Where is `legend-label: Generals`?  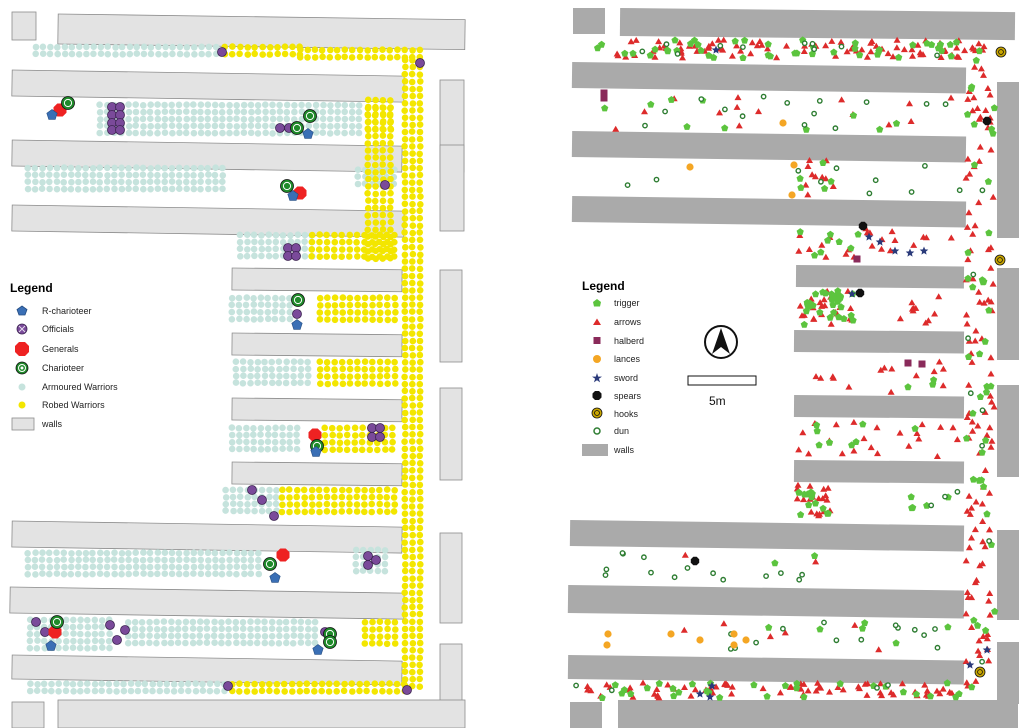 legend-label: Generals is located at coordinates (60, 349).